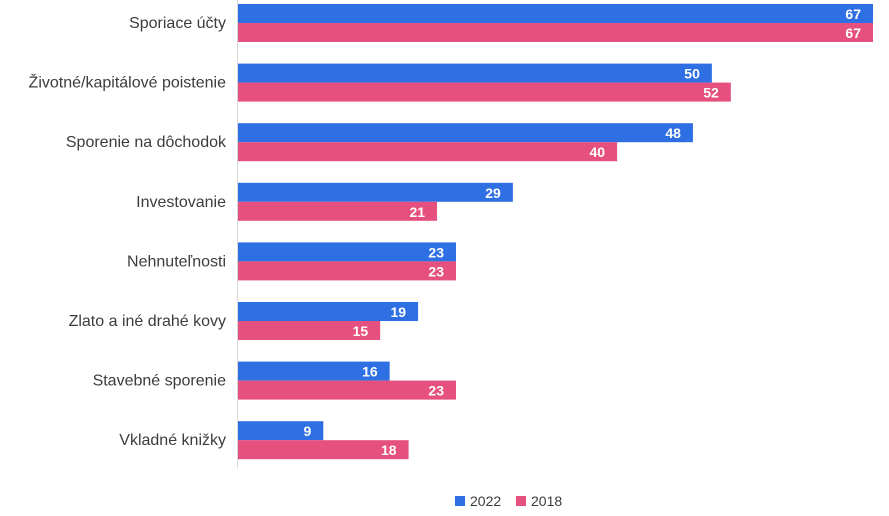  Describe the element at coordinates (398, 312) in the screenshot. I see `value-label: 19` at that location.